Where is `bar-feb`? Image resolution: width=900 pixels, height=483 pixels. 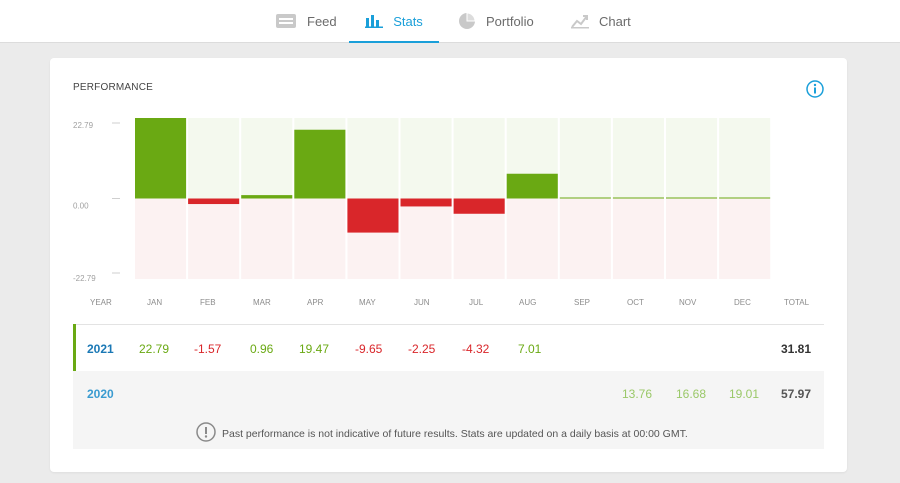 bar-feb is located at coordinates (214, 201).